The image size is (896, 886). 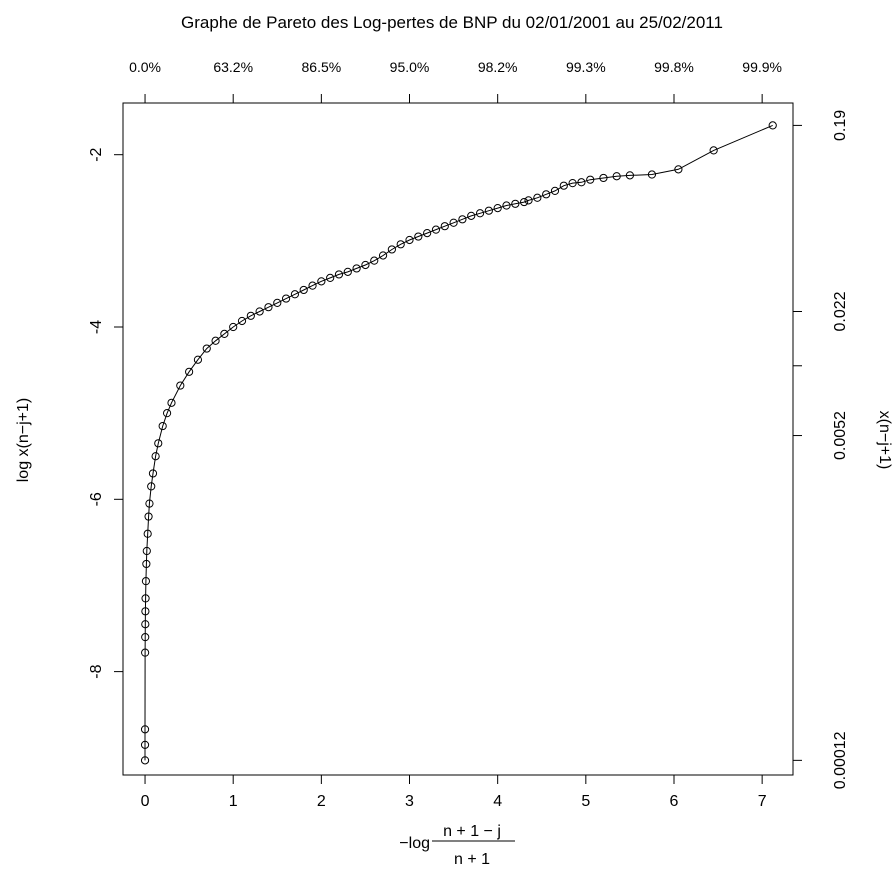 What do you see at coordinates (586, 67) in the screenshot?
I see `top-tick-label: 99.3%` at bounding box center [586, 67].